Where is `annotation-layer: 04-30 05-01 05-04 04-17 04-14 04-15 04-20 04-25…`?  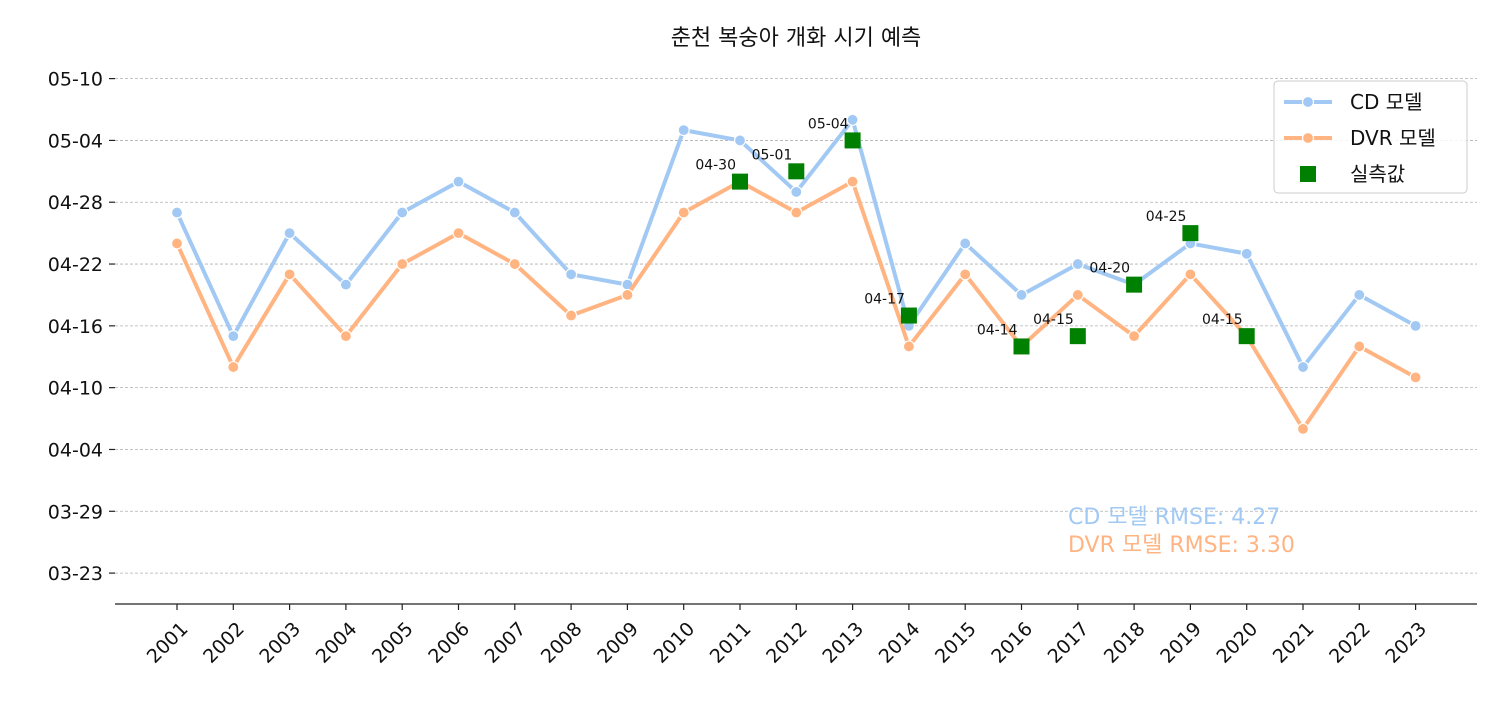
annotation-layer: 04-30 05-01 05-04 04-17 04-14 04-15 04-20 04-25… is located at coordinates (968, 227).